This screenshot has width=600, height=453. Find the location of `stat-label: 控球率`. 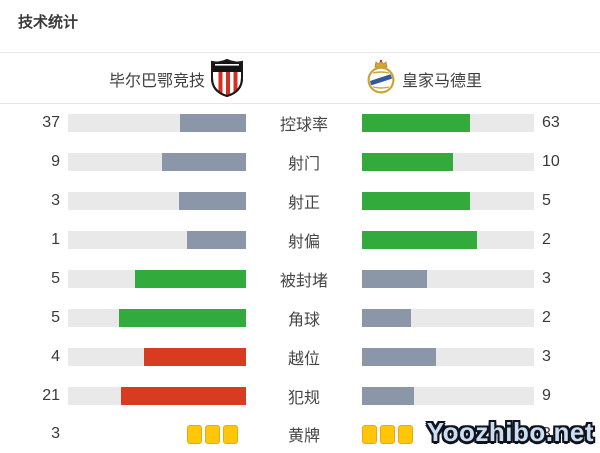

stat-label: 控球率 is located at coordinates (303, 125).